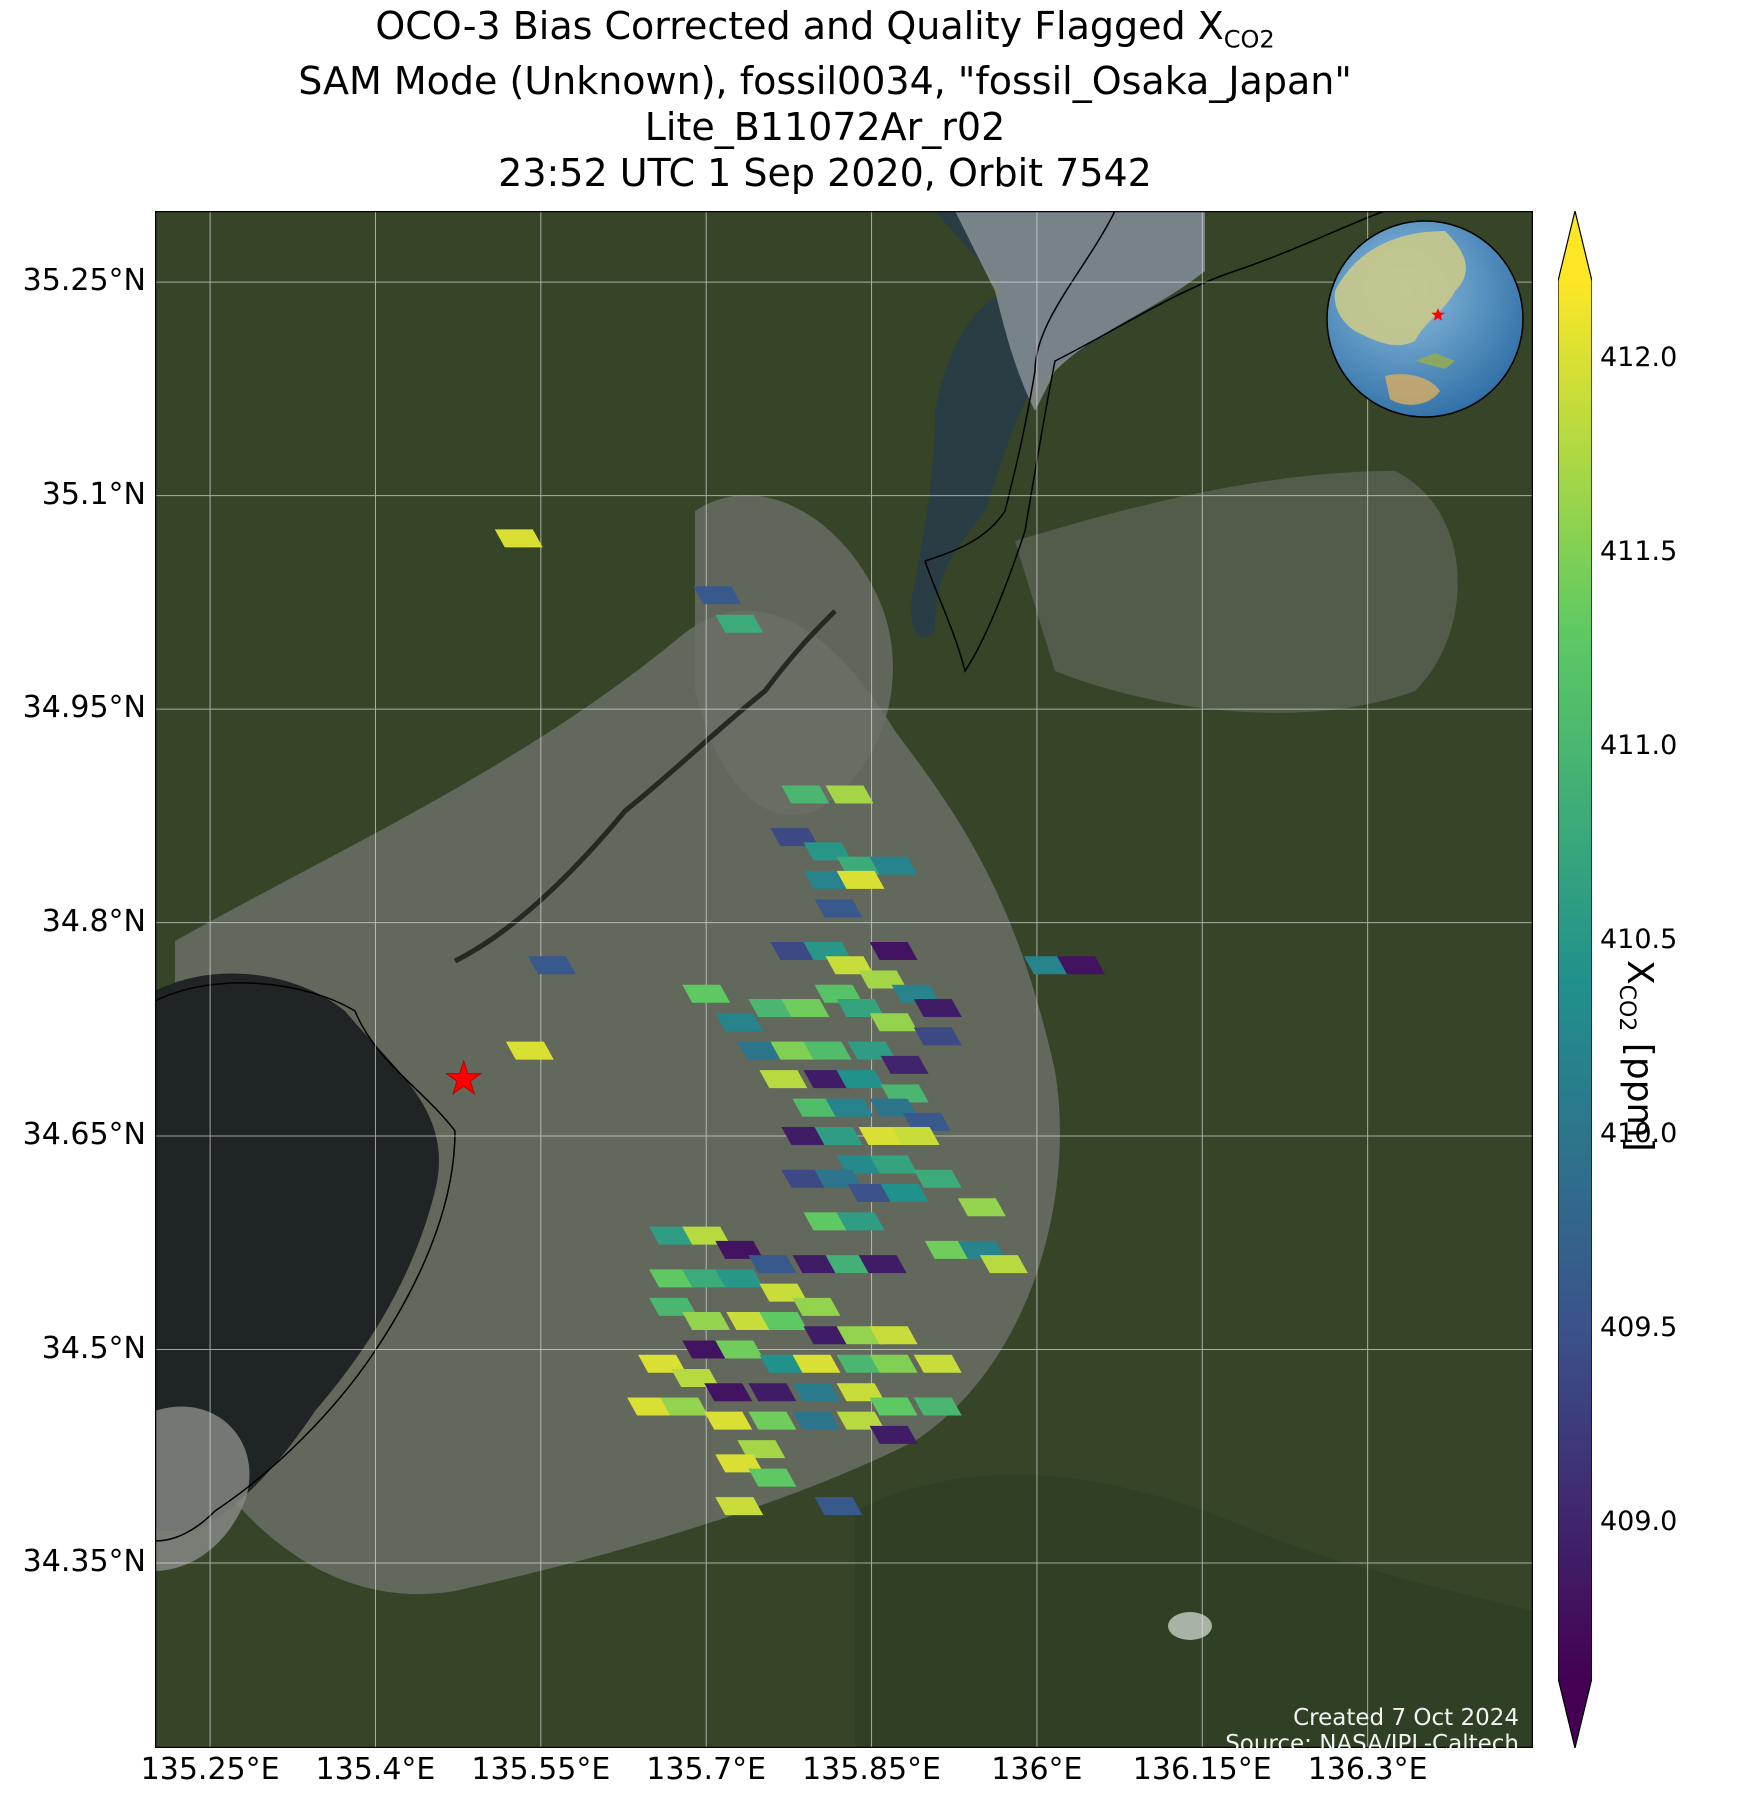  What do you see at coordinates (825, 173) in the screenshot?
I see `plot-title-line4: 23:52 UTC 1 Sep 2020, Orbit 7542` at bounding box center [825, 173].